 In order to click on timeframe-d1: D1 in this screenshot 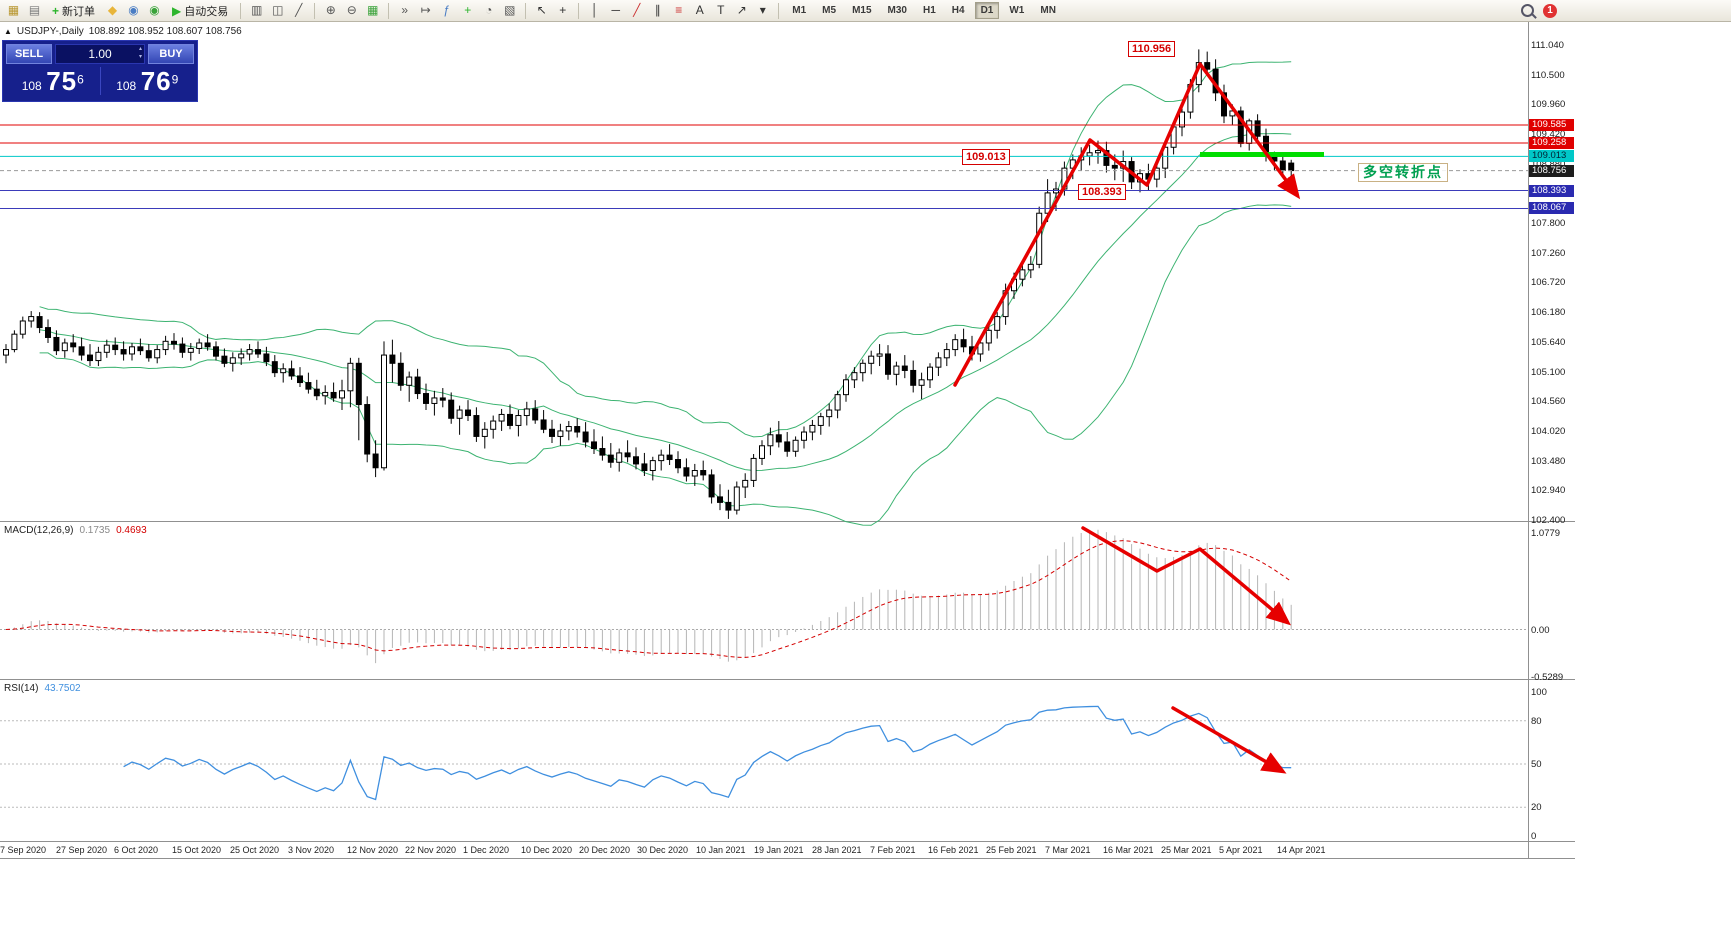, I will do `click(987, 10)`.